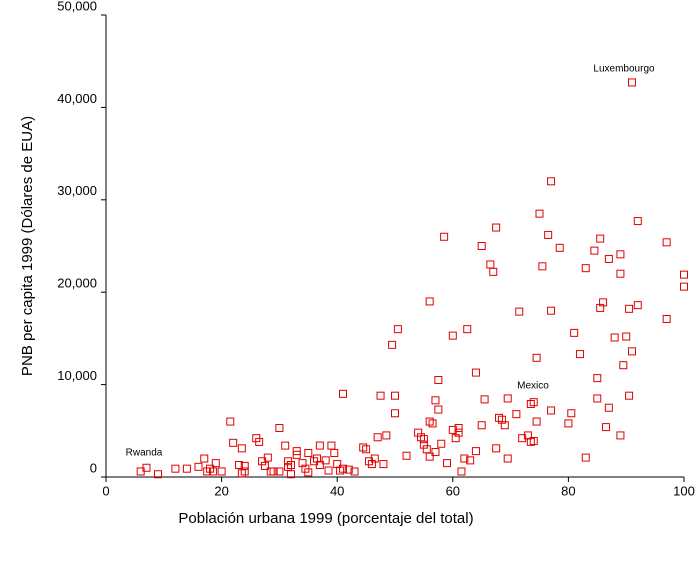  What do you see at coordinates (77, 375) in the screenshot?
I see `y-tick-label: 10,000` at bounding box center [77, 375].